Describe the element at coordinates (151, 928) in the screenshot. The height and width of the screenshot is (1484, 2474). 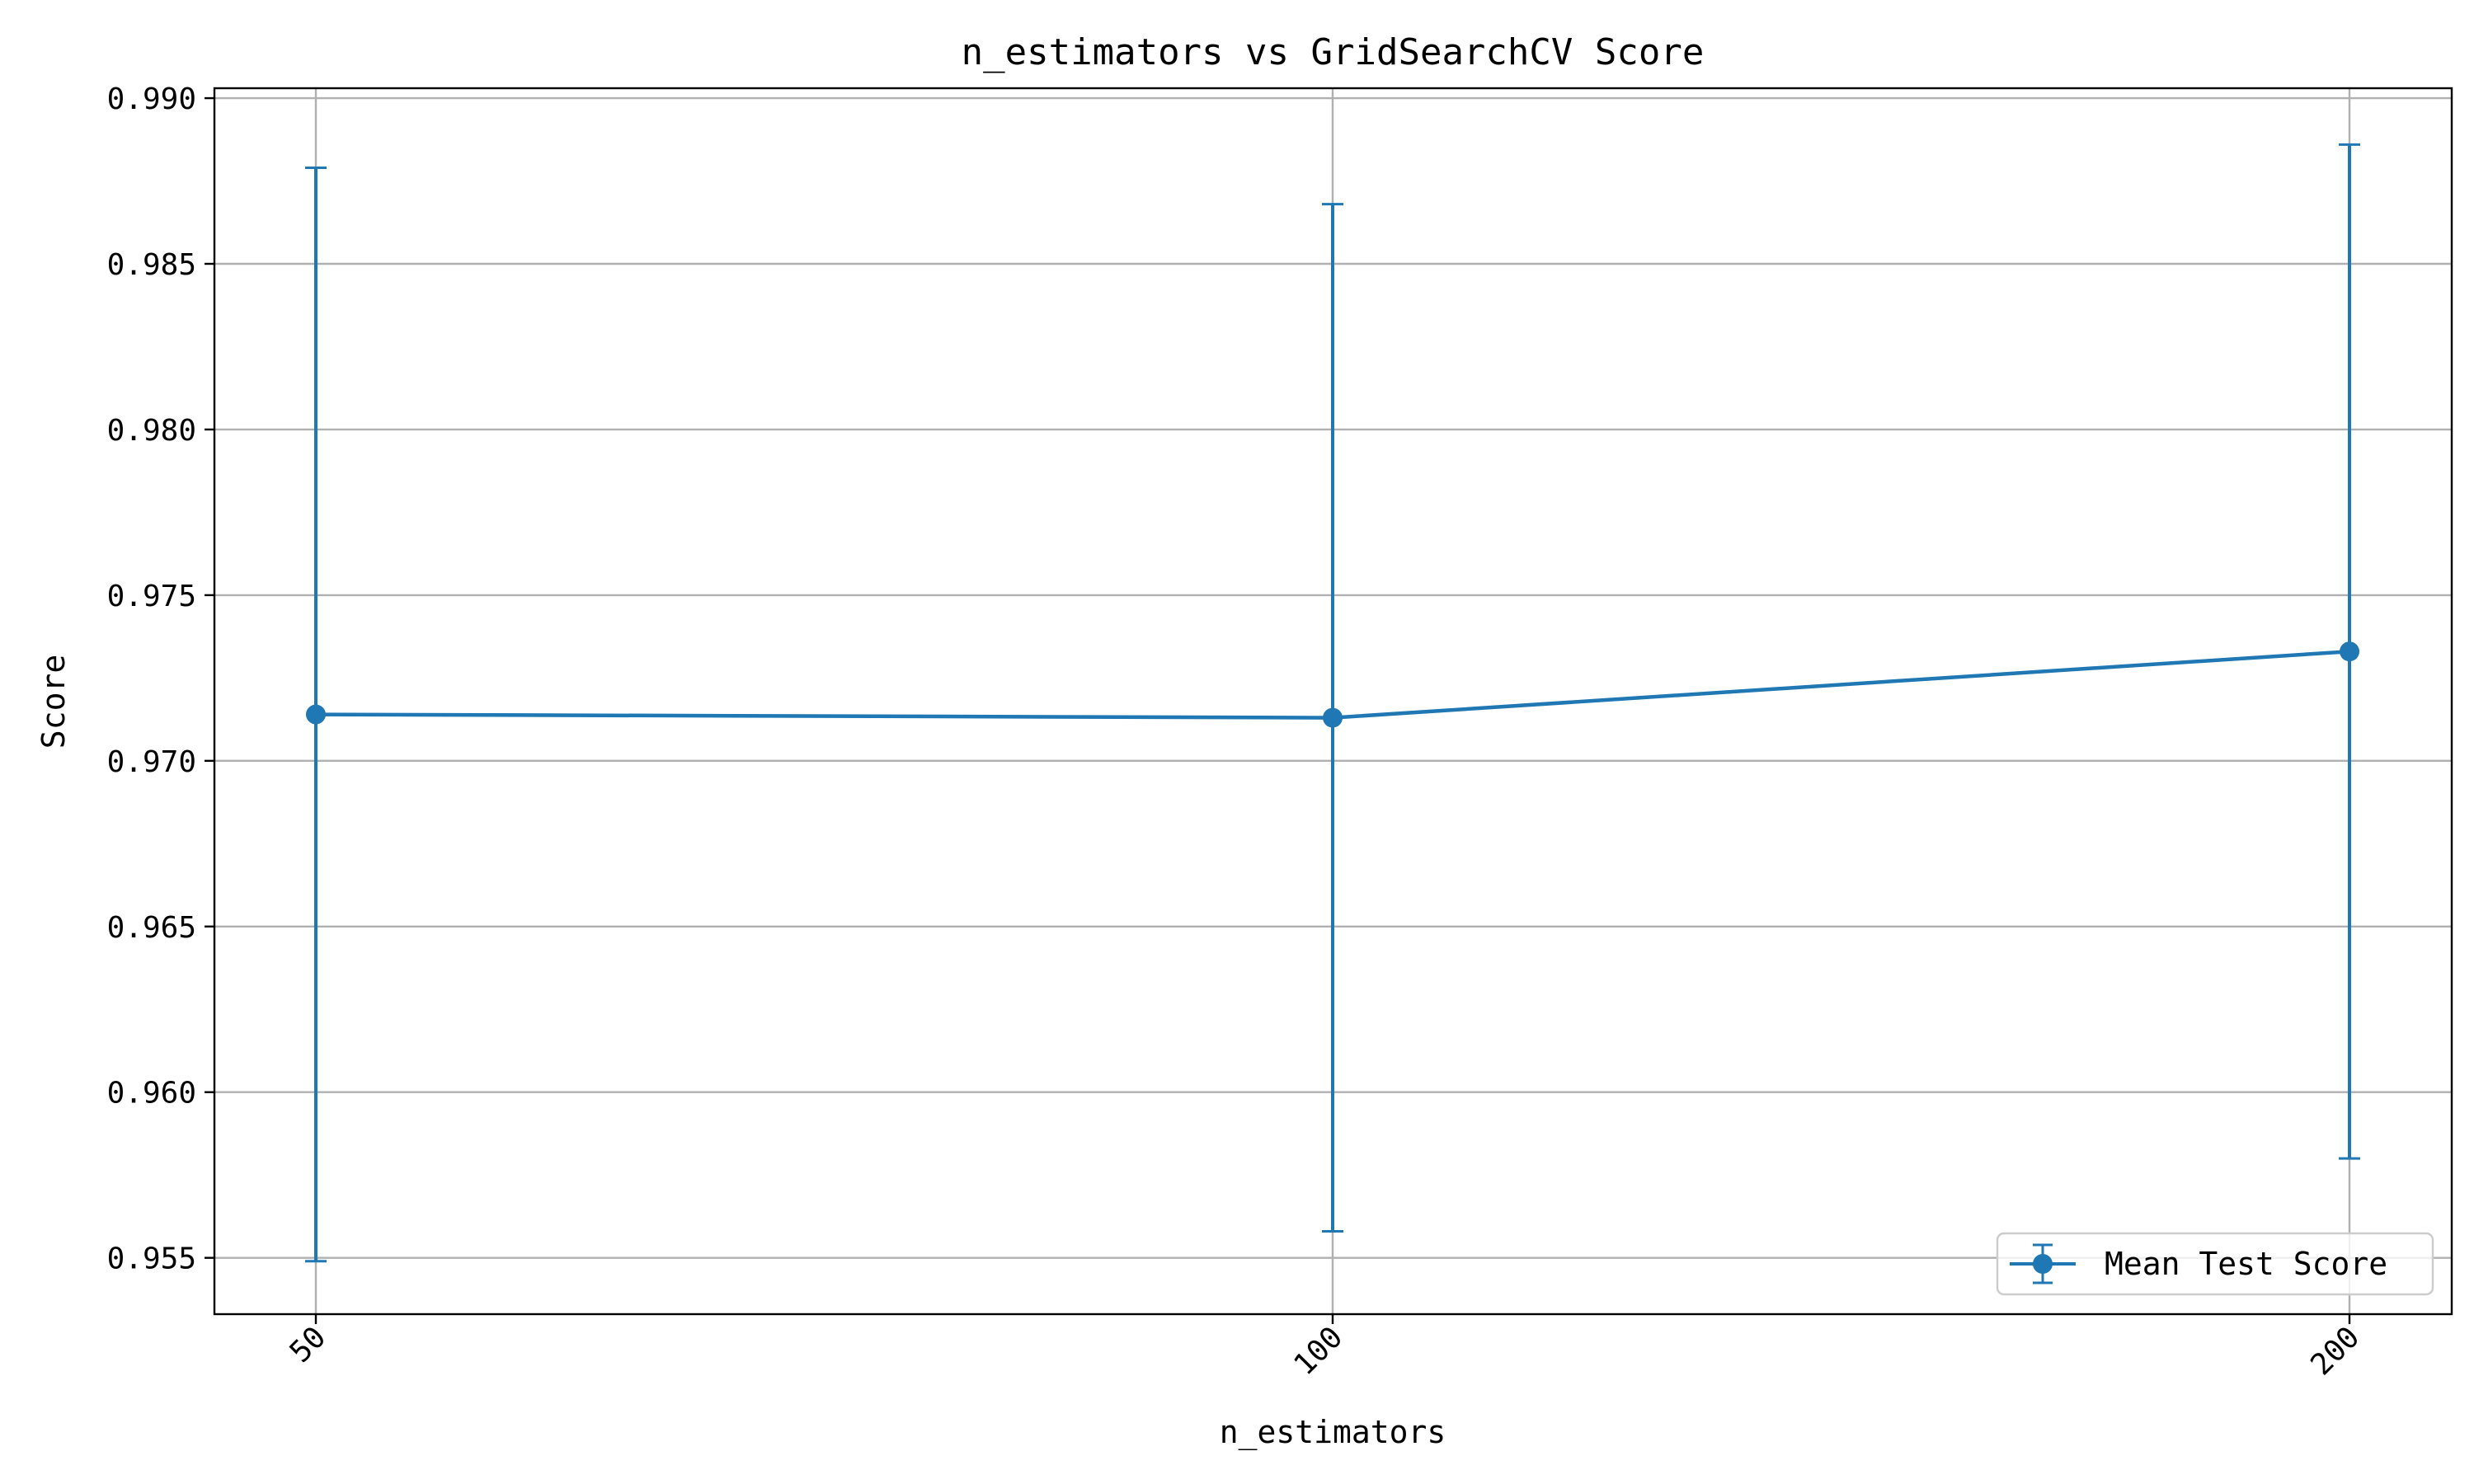
I see `y-tick-label: 0.965` at that location.